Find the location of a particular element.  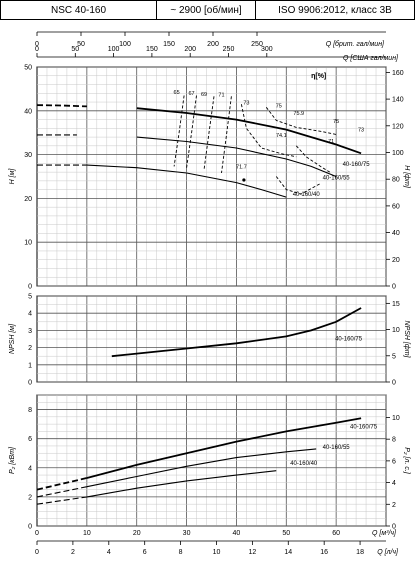

h-panel-left-tick-label: 0 is located at coordinates (30, 287).